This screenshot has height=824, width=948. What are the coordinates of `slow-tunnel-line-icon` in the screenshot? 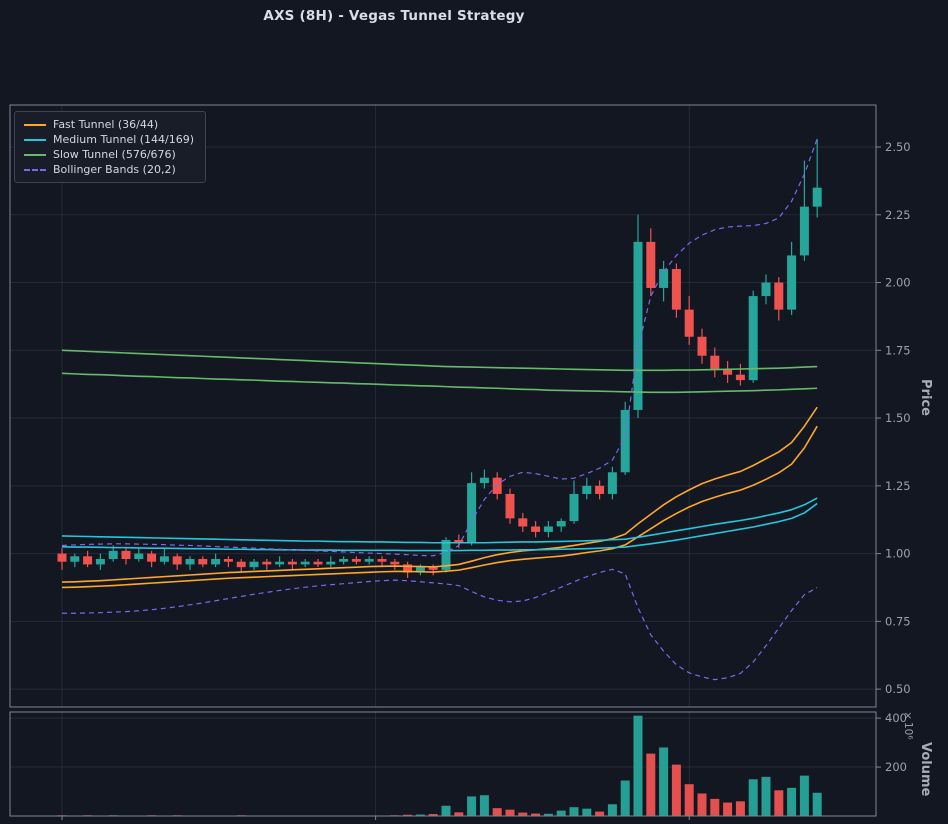 It's located at (35, 154).